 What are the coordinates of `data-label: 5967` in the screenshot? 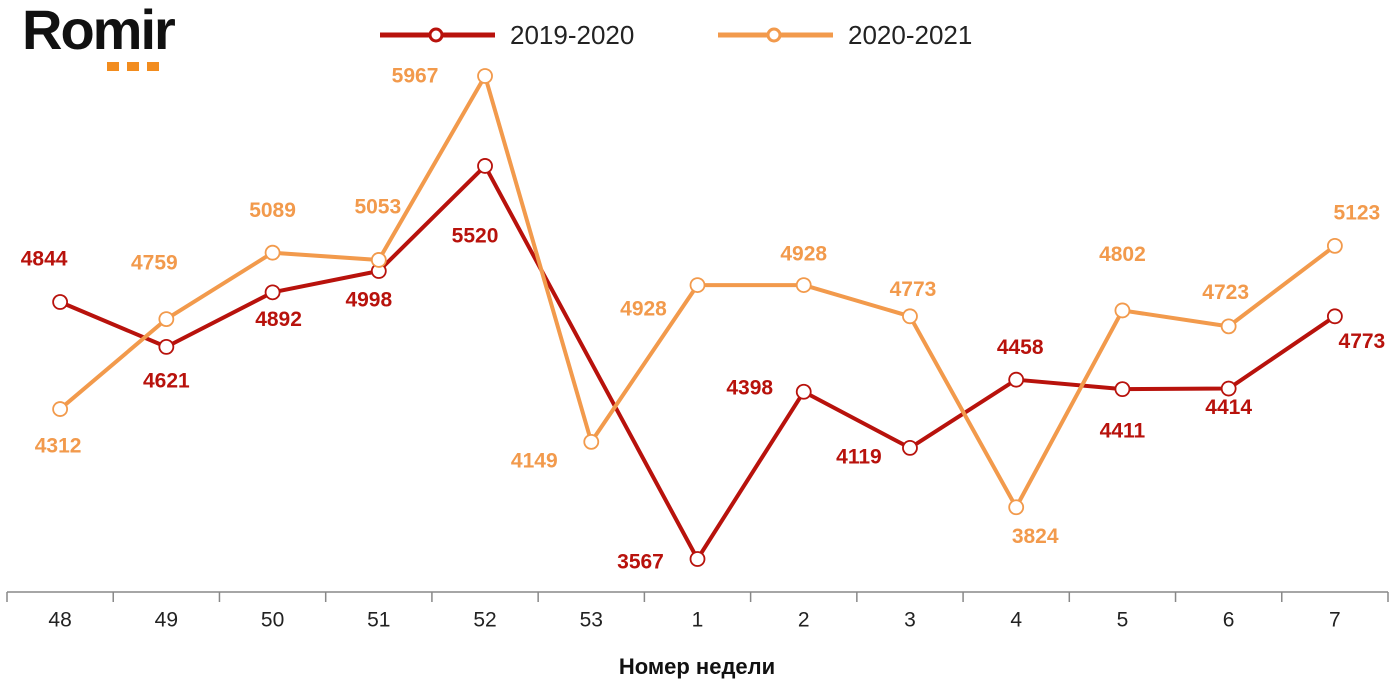 It's located at (415, 76).